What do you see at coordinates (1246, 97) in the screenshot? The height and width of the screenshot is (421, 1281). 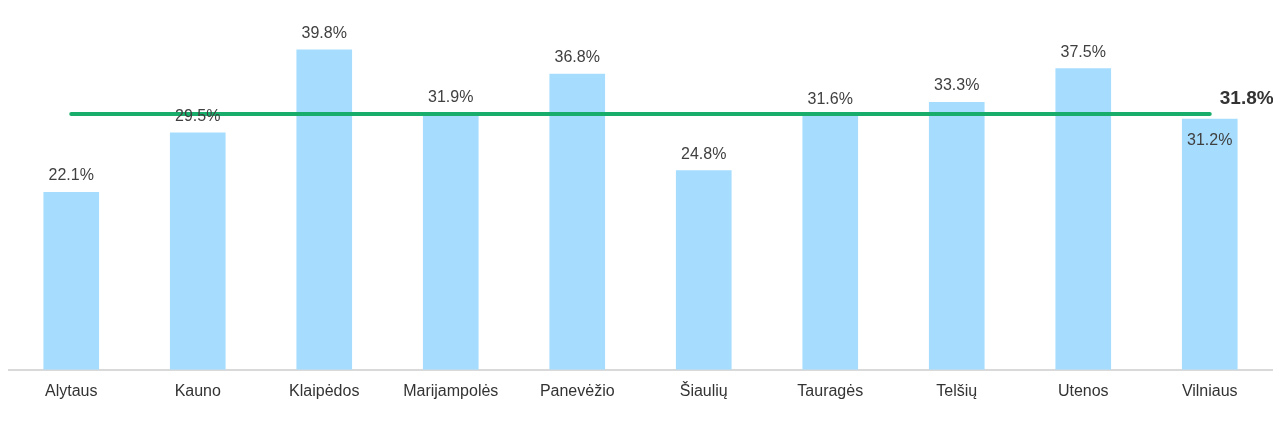 I see `ref-line-label: 31.8%` at bounding box center [1246, 97].